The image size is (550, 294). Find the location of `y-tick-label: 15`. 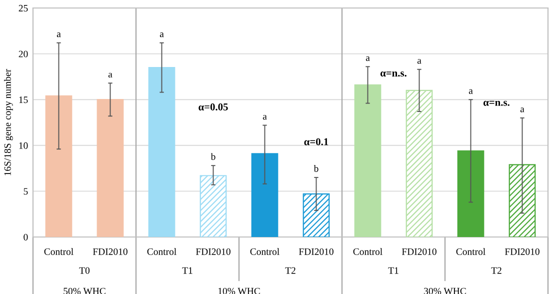

y-tick-label: 15 is located at coordinates (23, 100).